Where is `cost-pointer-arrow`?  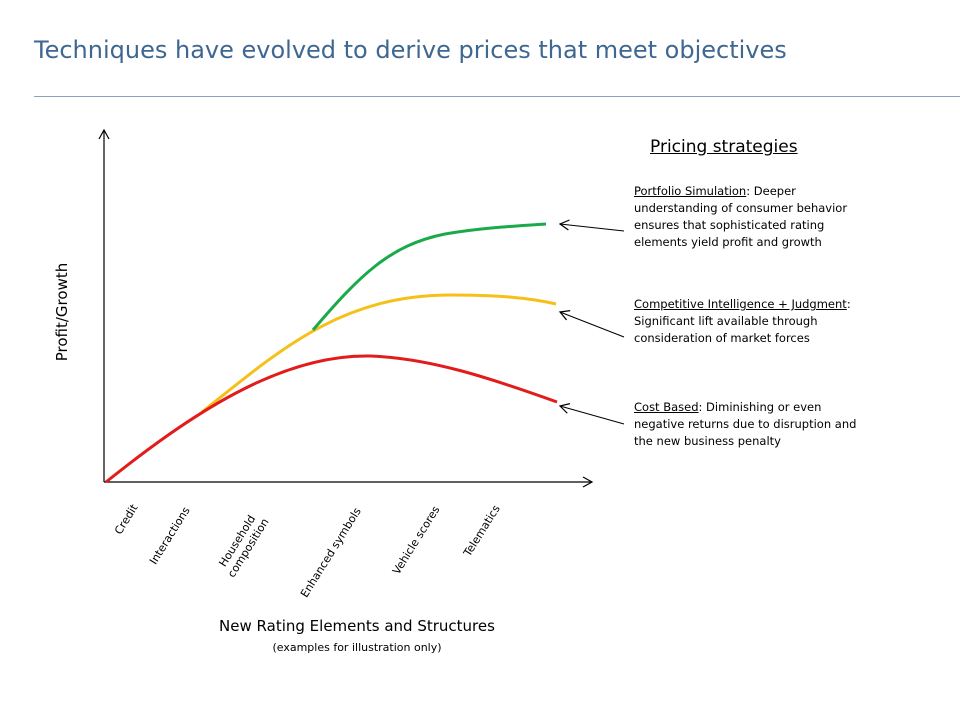
cost-pointer-arrow is located at coordinates (591, 414).